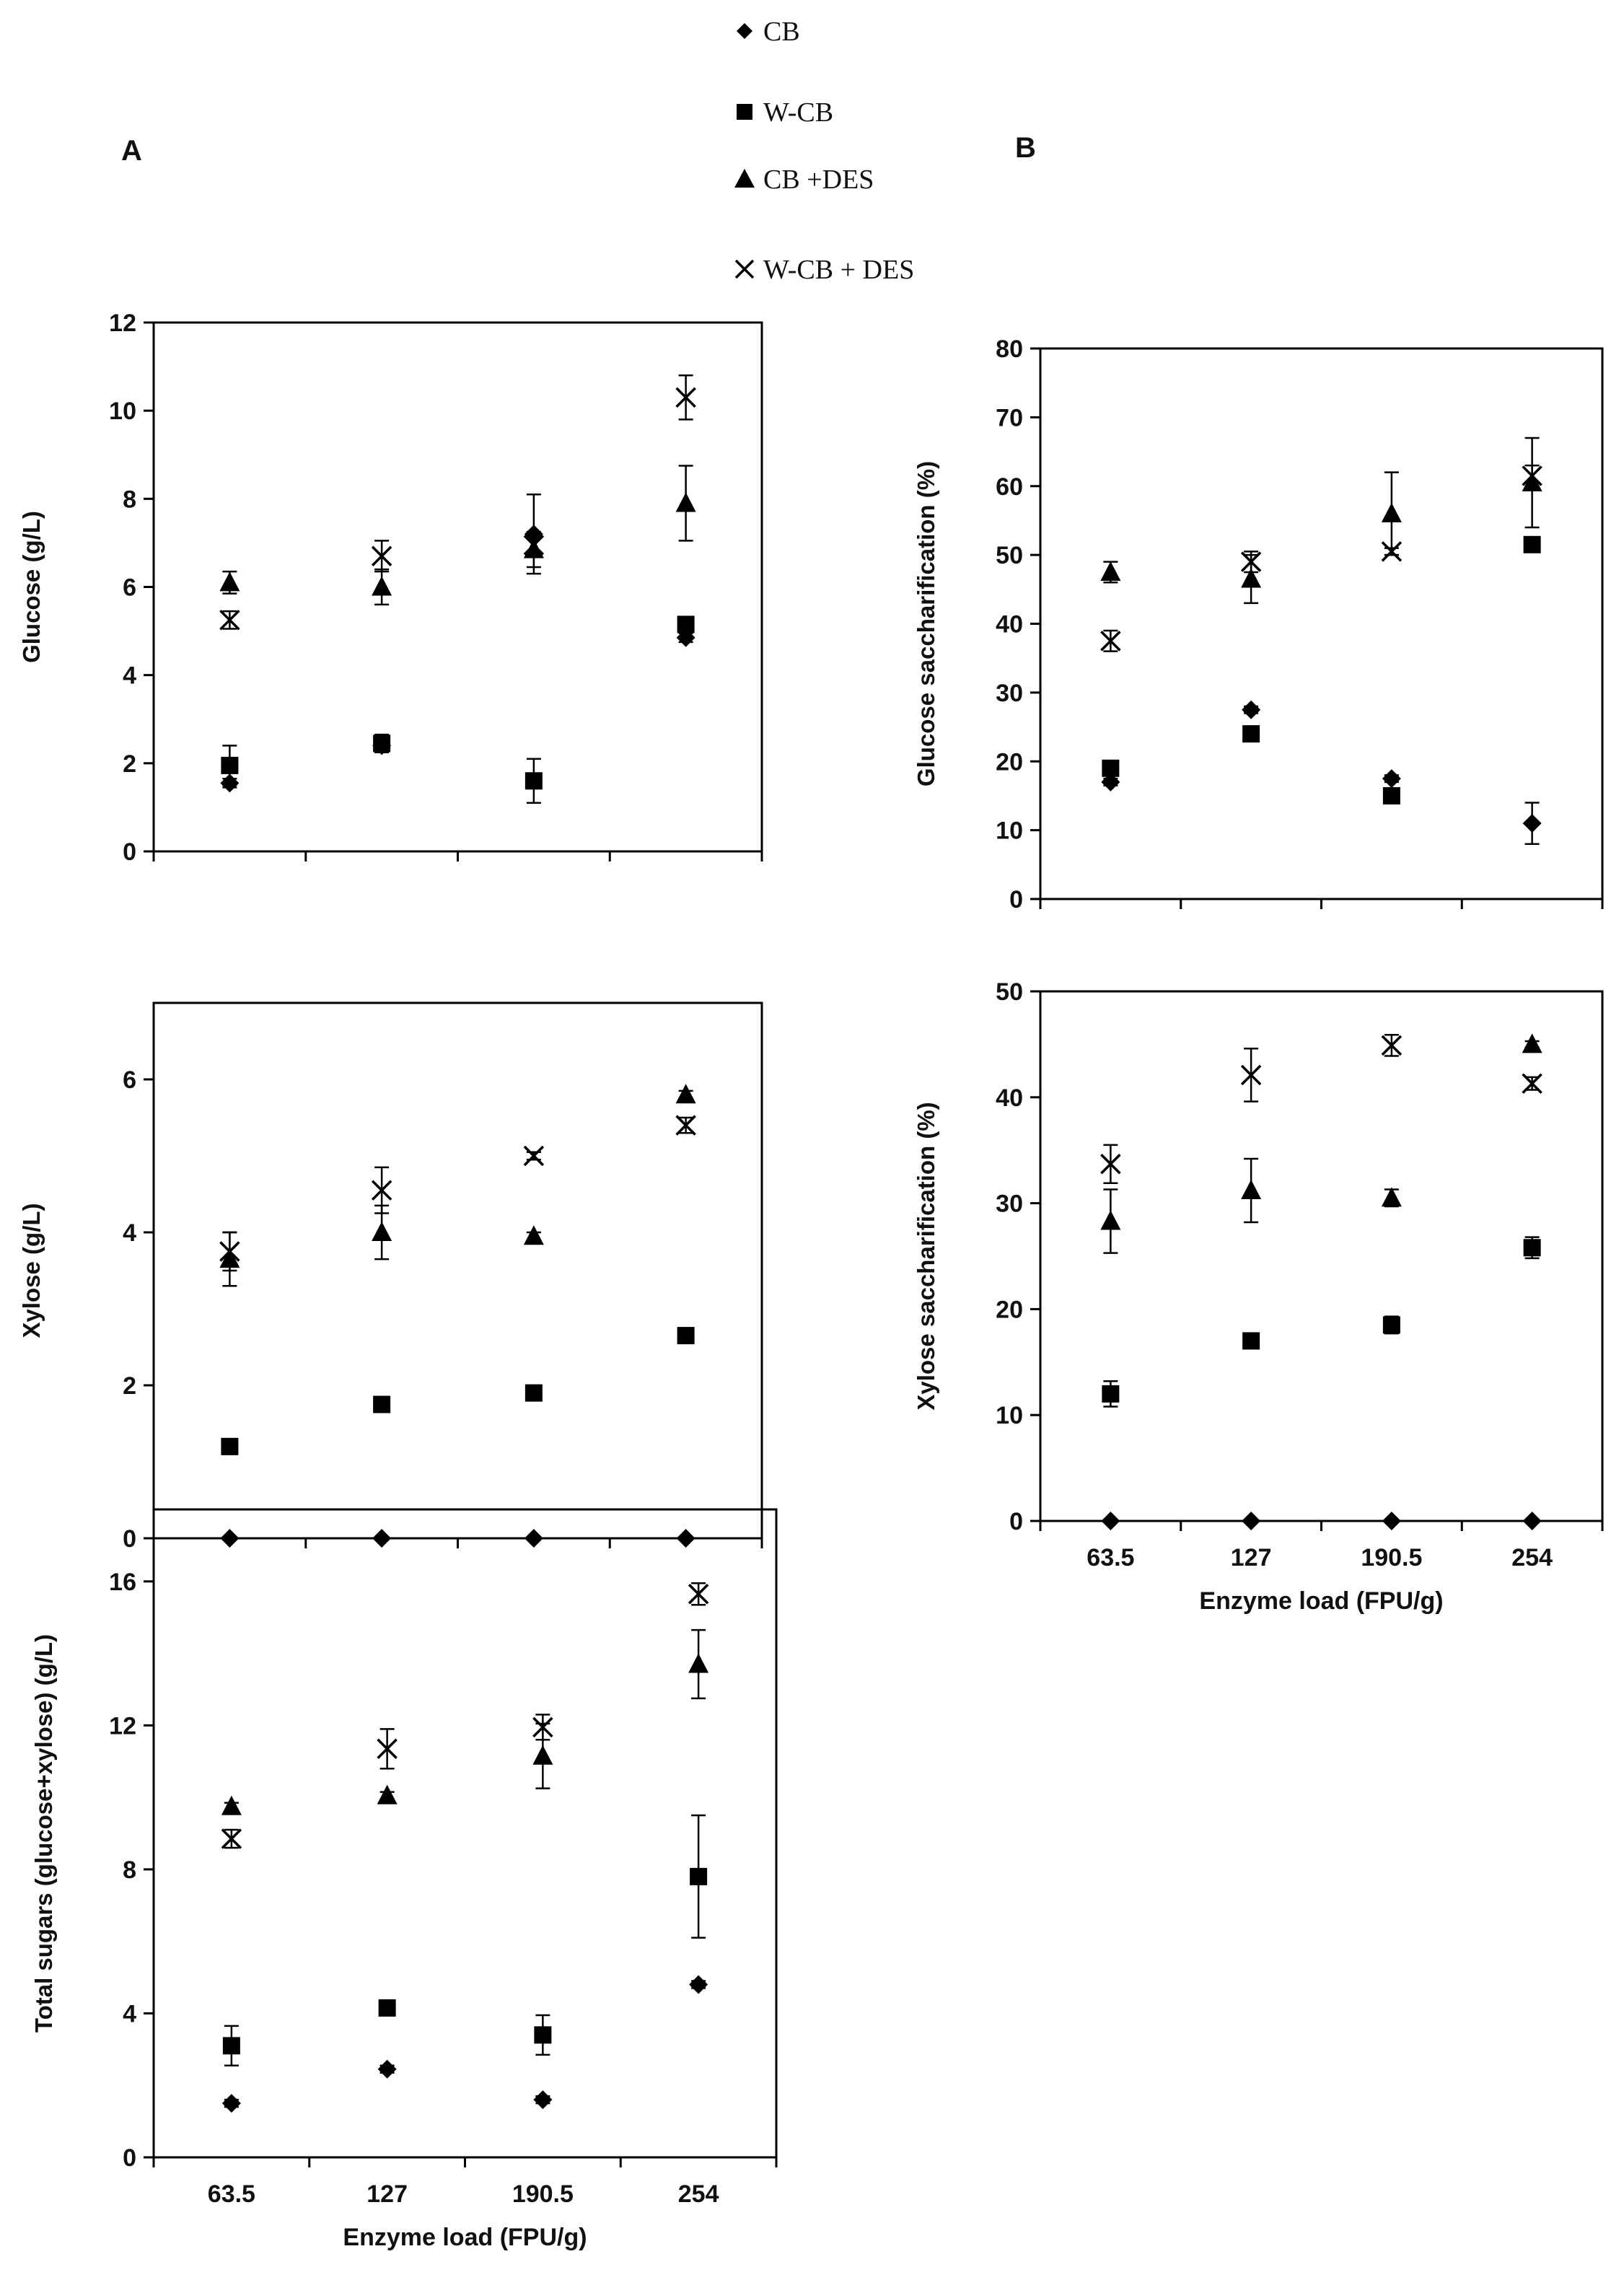 The width and height of the screenshot is (1624, 2280). Describe the element at coordinates (1010, 555) in the screenshot. I see `y-tick-label: 50` at that location.